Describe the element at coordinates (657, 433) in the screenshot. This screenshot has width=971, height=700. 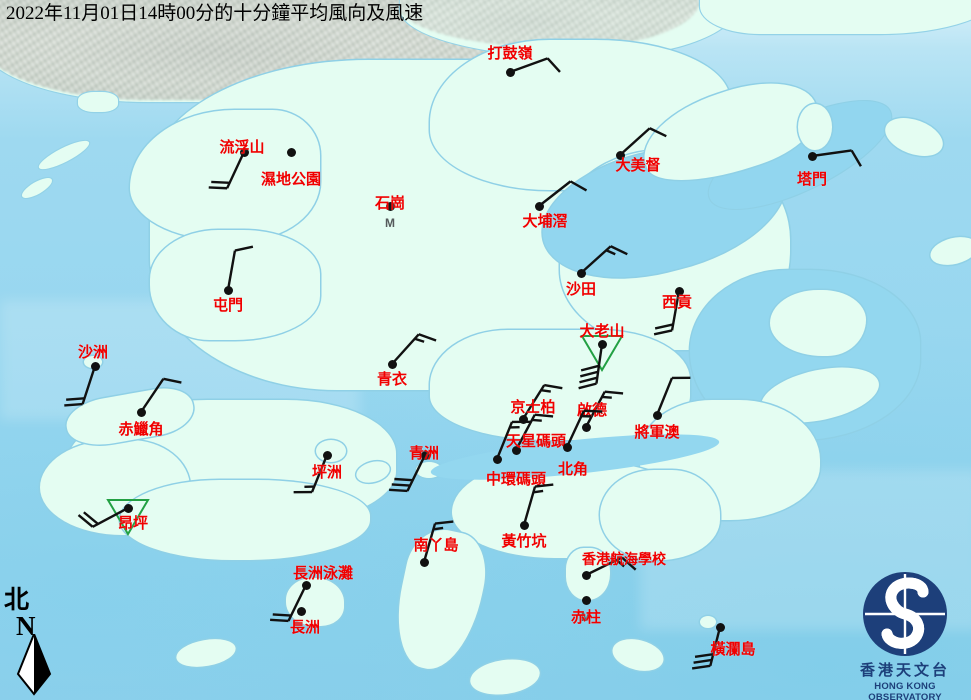
I see `station-label: 將軍澳` at that location.